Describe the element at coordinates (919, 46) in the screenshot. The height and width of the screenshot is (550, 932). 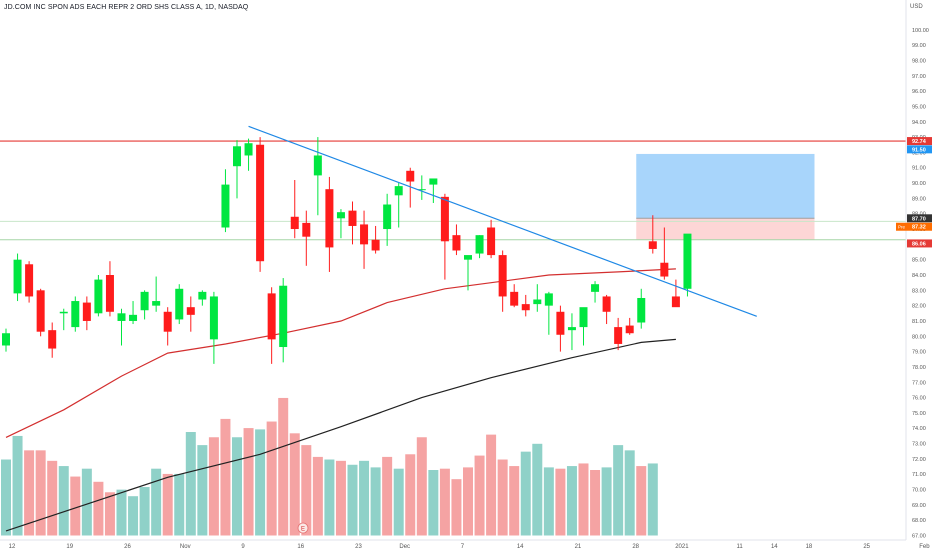
I see `price-tick-label: 99.00` at that location.